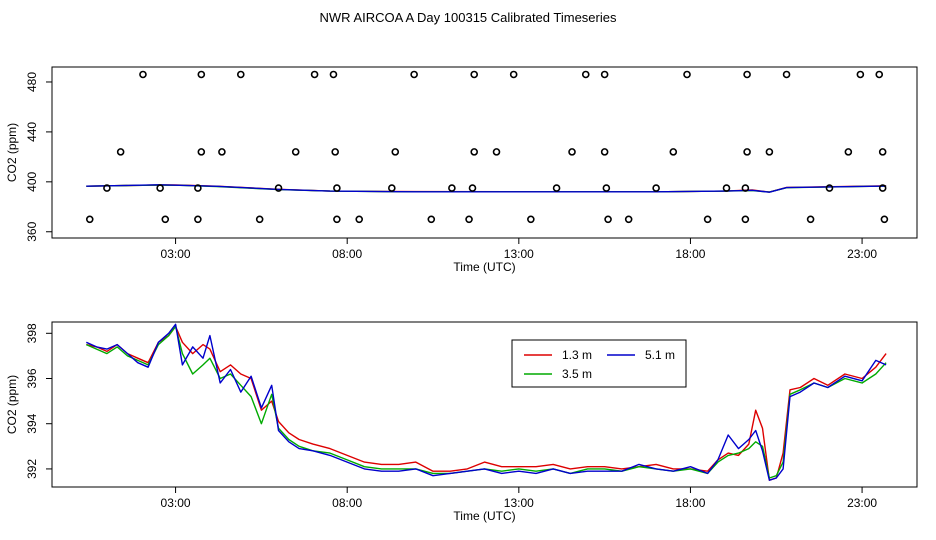 The width and height of the screenshot is (936, 540). What do you see at coordinates (176, 503) in the screenshot?
I see `bottom-x-tick-label: 03:00` at bounding box center [176, 503].